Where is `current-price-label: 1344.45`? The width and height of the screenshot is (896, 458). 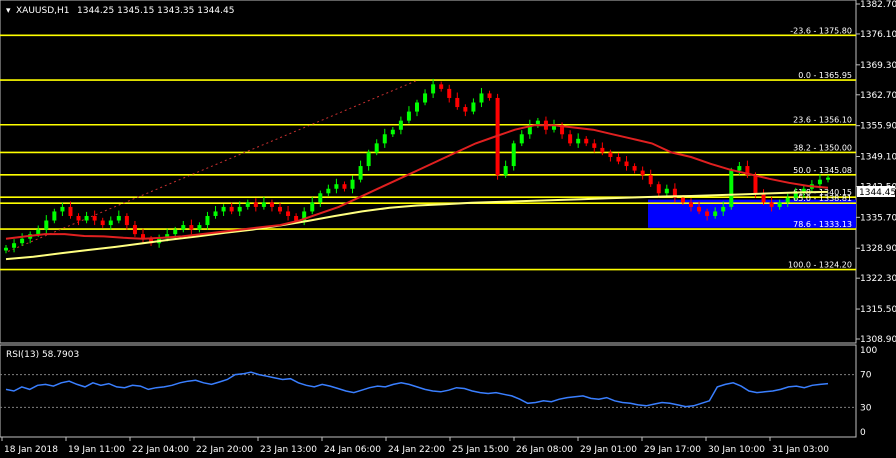 current-price-label: 1344.45 is located at coordinates (877, 193).